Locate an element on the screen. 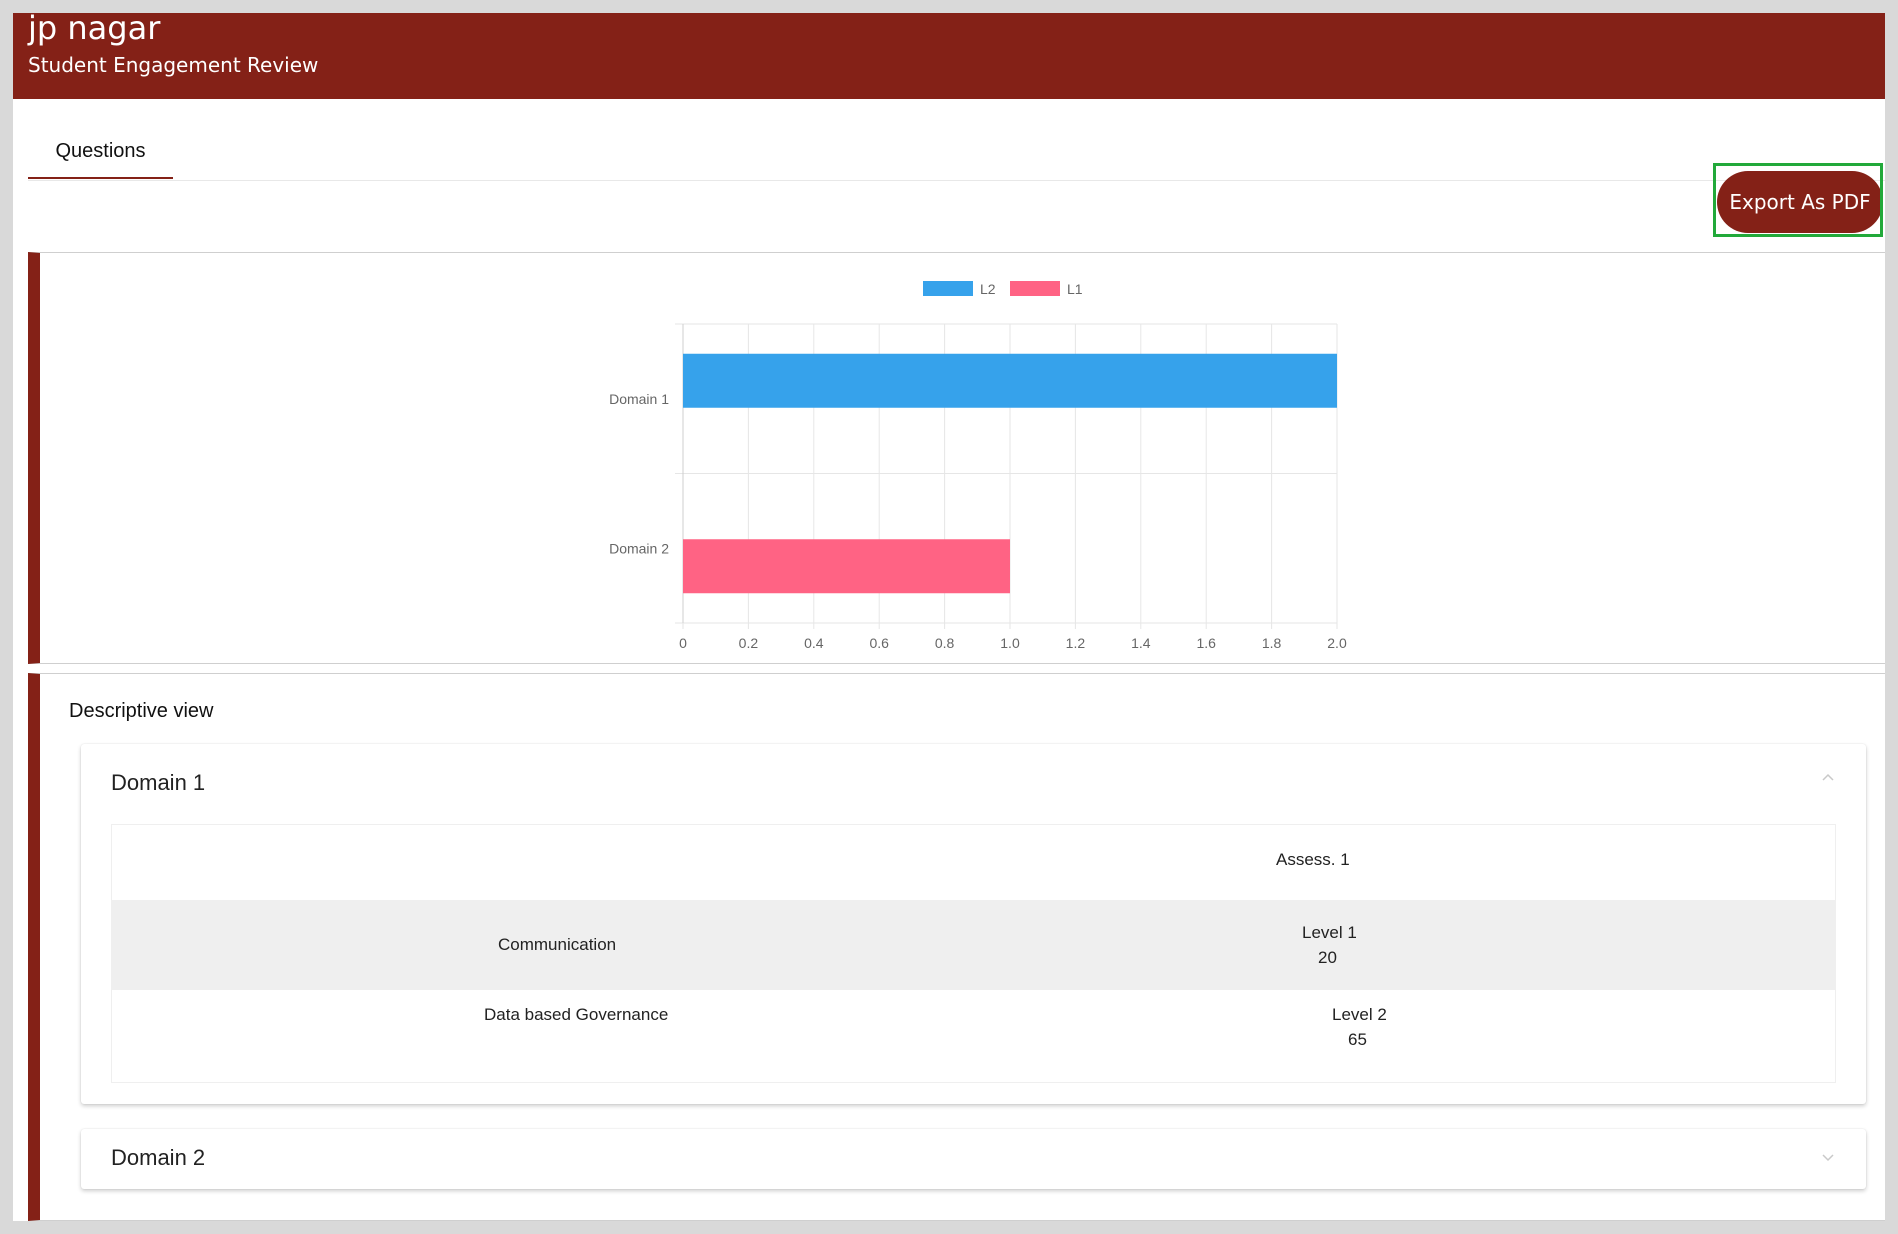  page-subtitle: Student Engagement Review is located at coordinates (173, 65).